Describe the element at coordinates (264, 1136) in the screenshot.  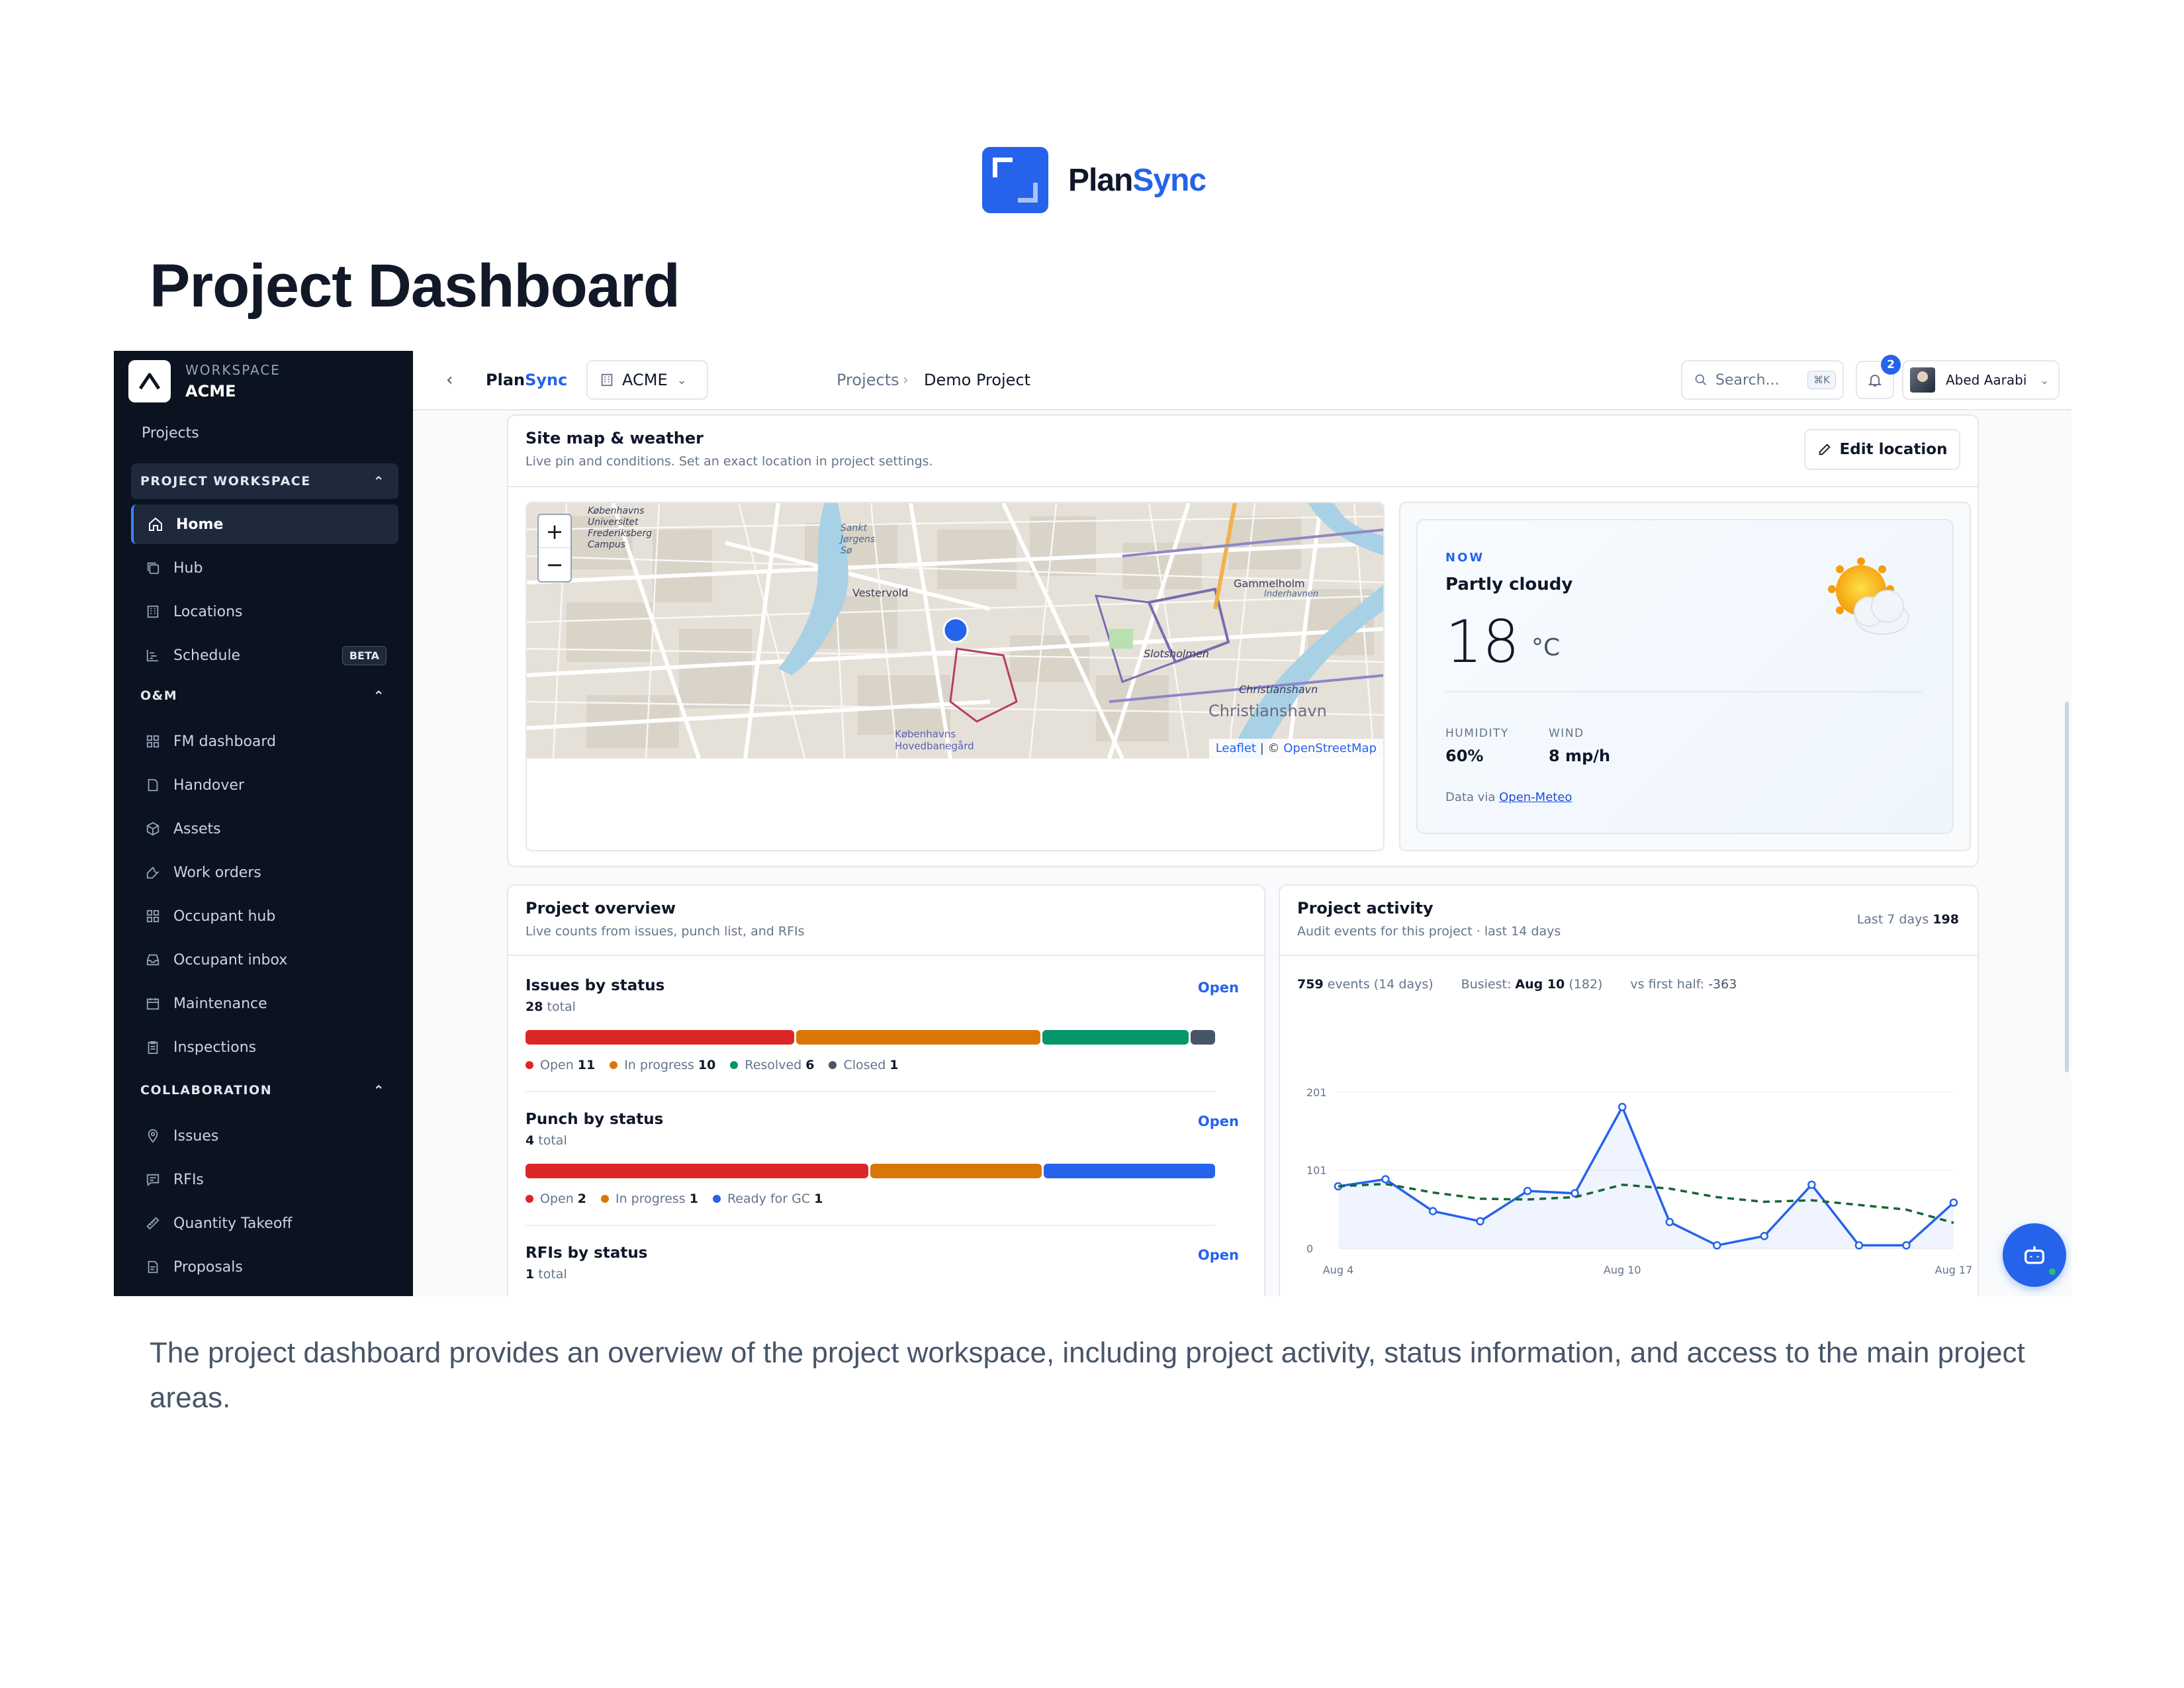
I see `sidebar-item-issues: Issues` at that location.